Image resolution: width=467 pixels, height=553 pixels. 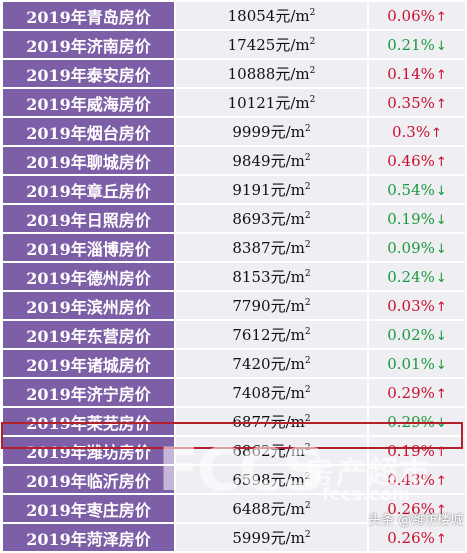 What do you see at coordinates (89, 45) in the screenshot?
I see `city-cell: 2019年济南房价` at bounding box center [89, 45].